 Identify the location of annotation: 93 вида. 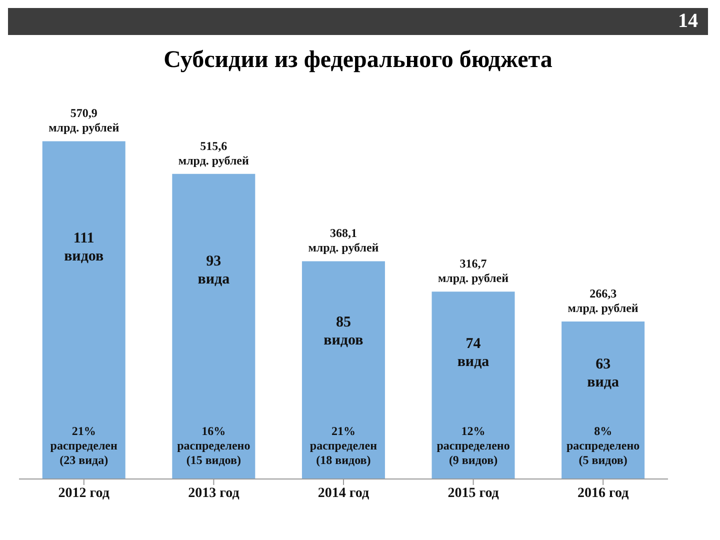
(214, 270).